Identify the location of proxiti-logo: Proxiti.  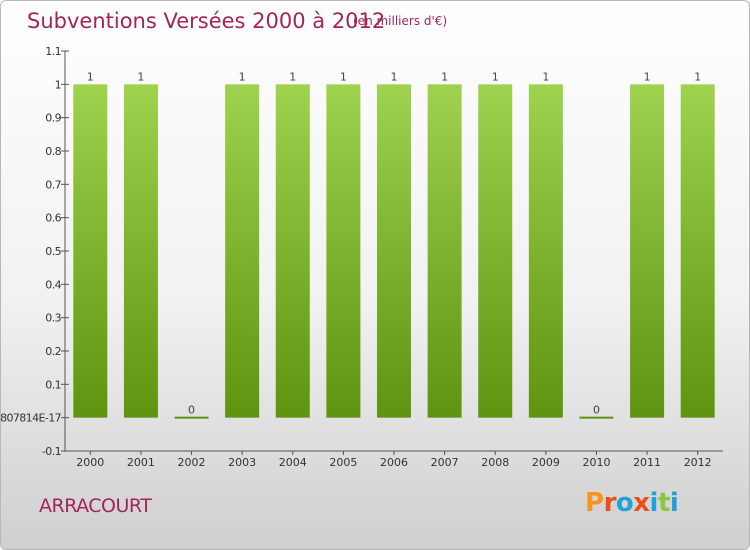
(632, 503).